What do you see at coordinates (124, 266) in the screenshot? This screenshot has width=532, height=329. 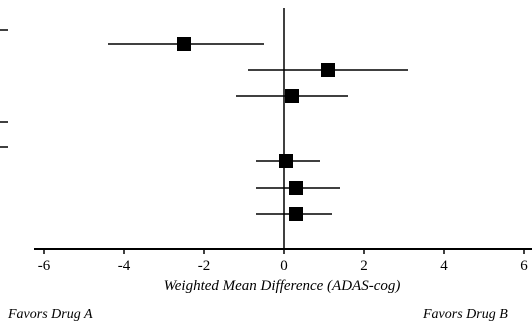 I see `x-tick-label: -4` at bounding box center [124, 266].